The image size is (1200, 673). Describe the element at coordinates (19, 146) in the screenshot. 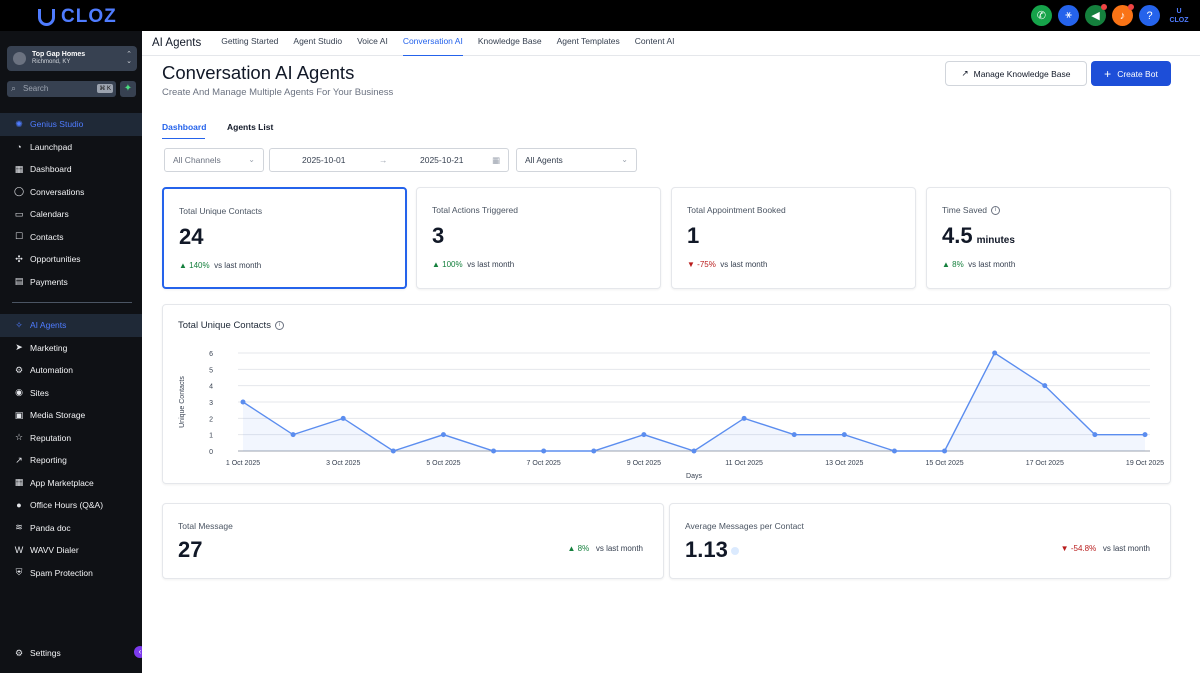

I see `nav-icon: ◔` at that location.